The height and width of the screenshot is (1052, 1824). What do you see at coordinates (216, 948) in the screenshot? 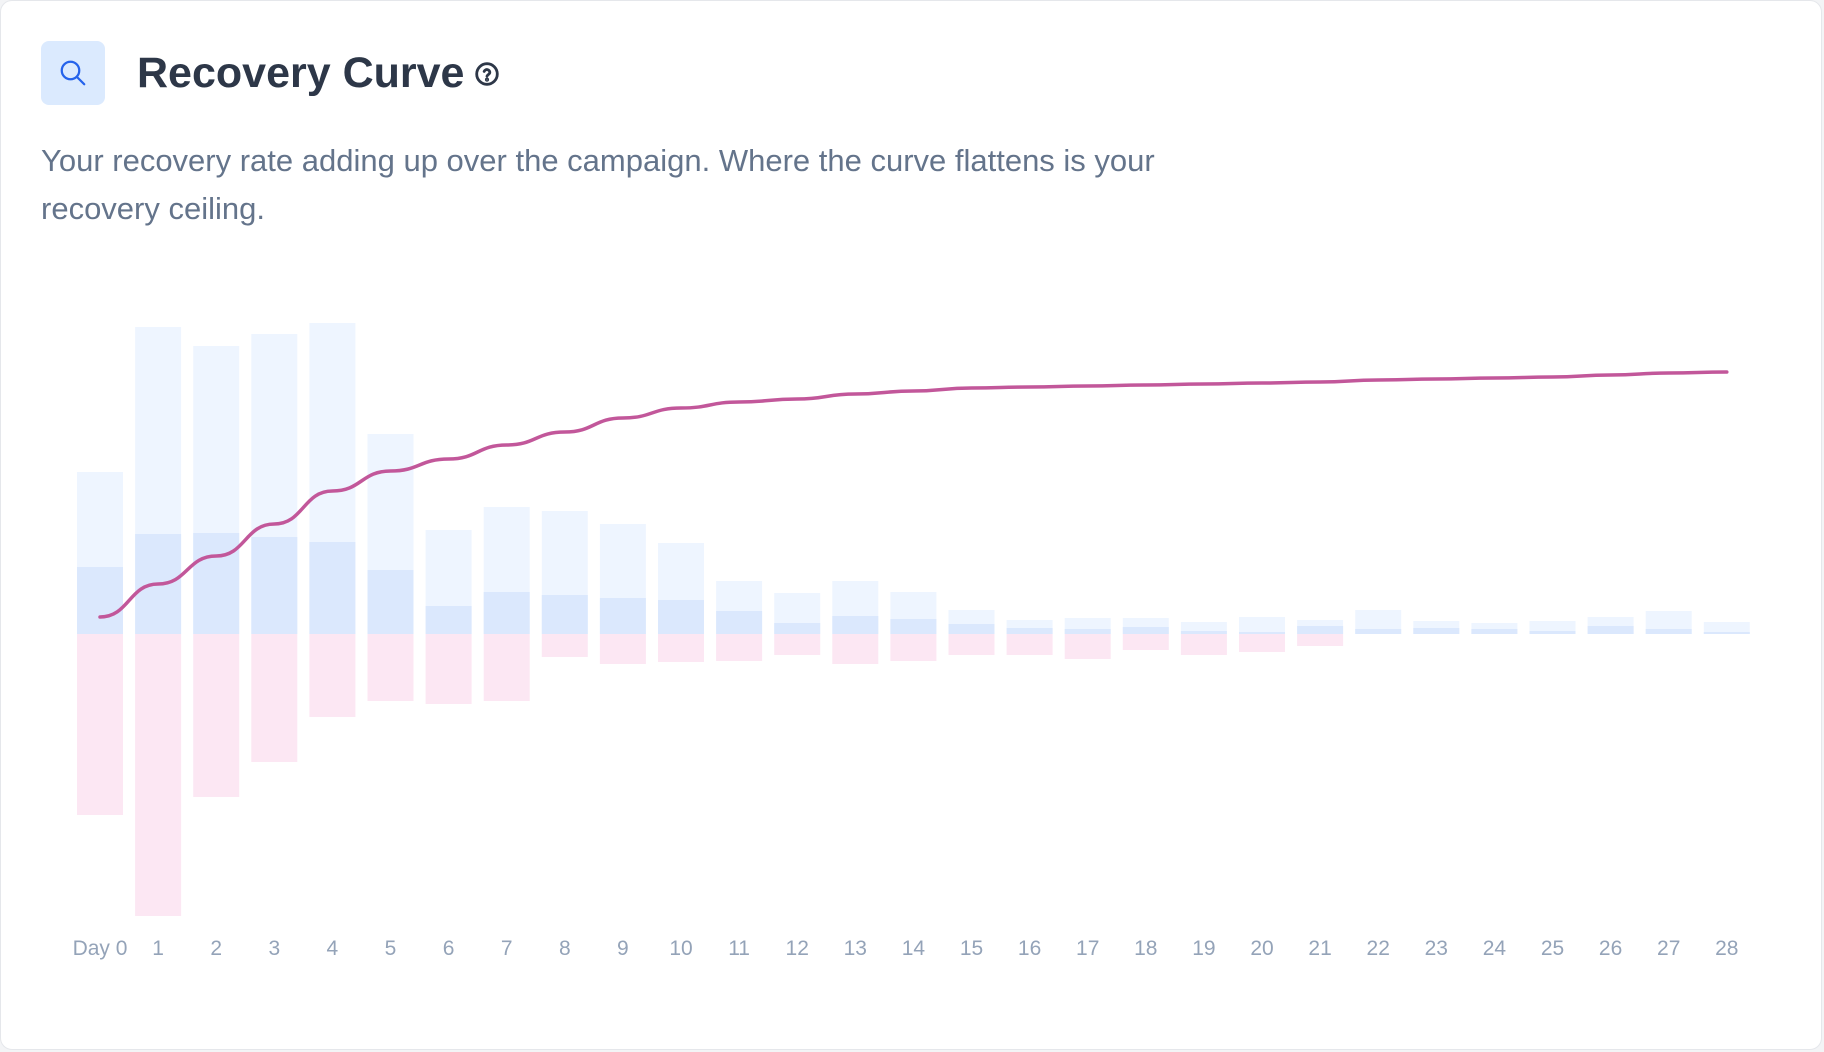
I see `x-tick-label: 2` at bounding box center [216, 948].